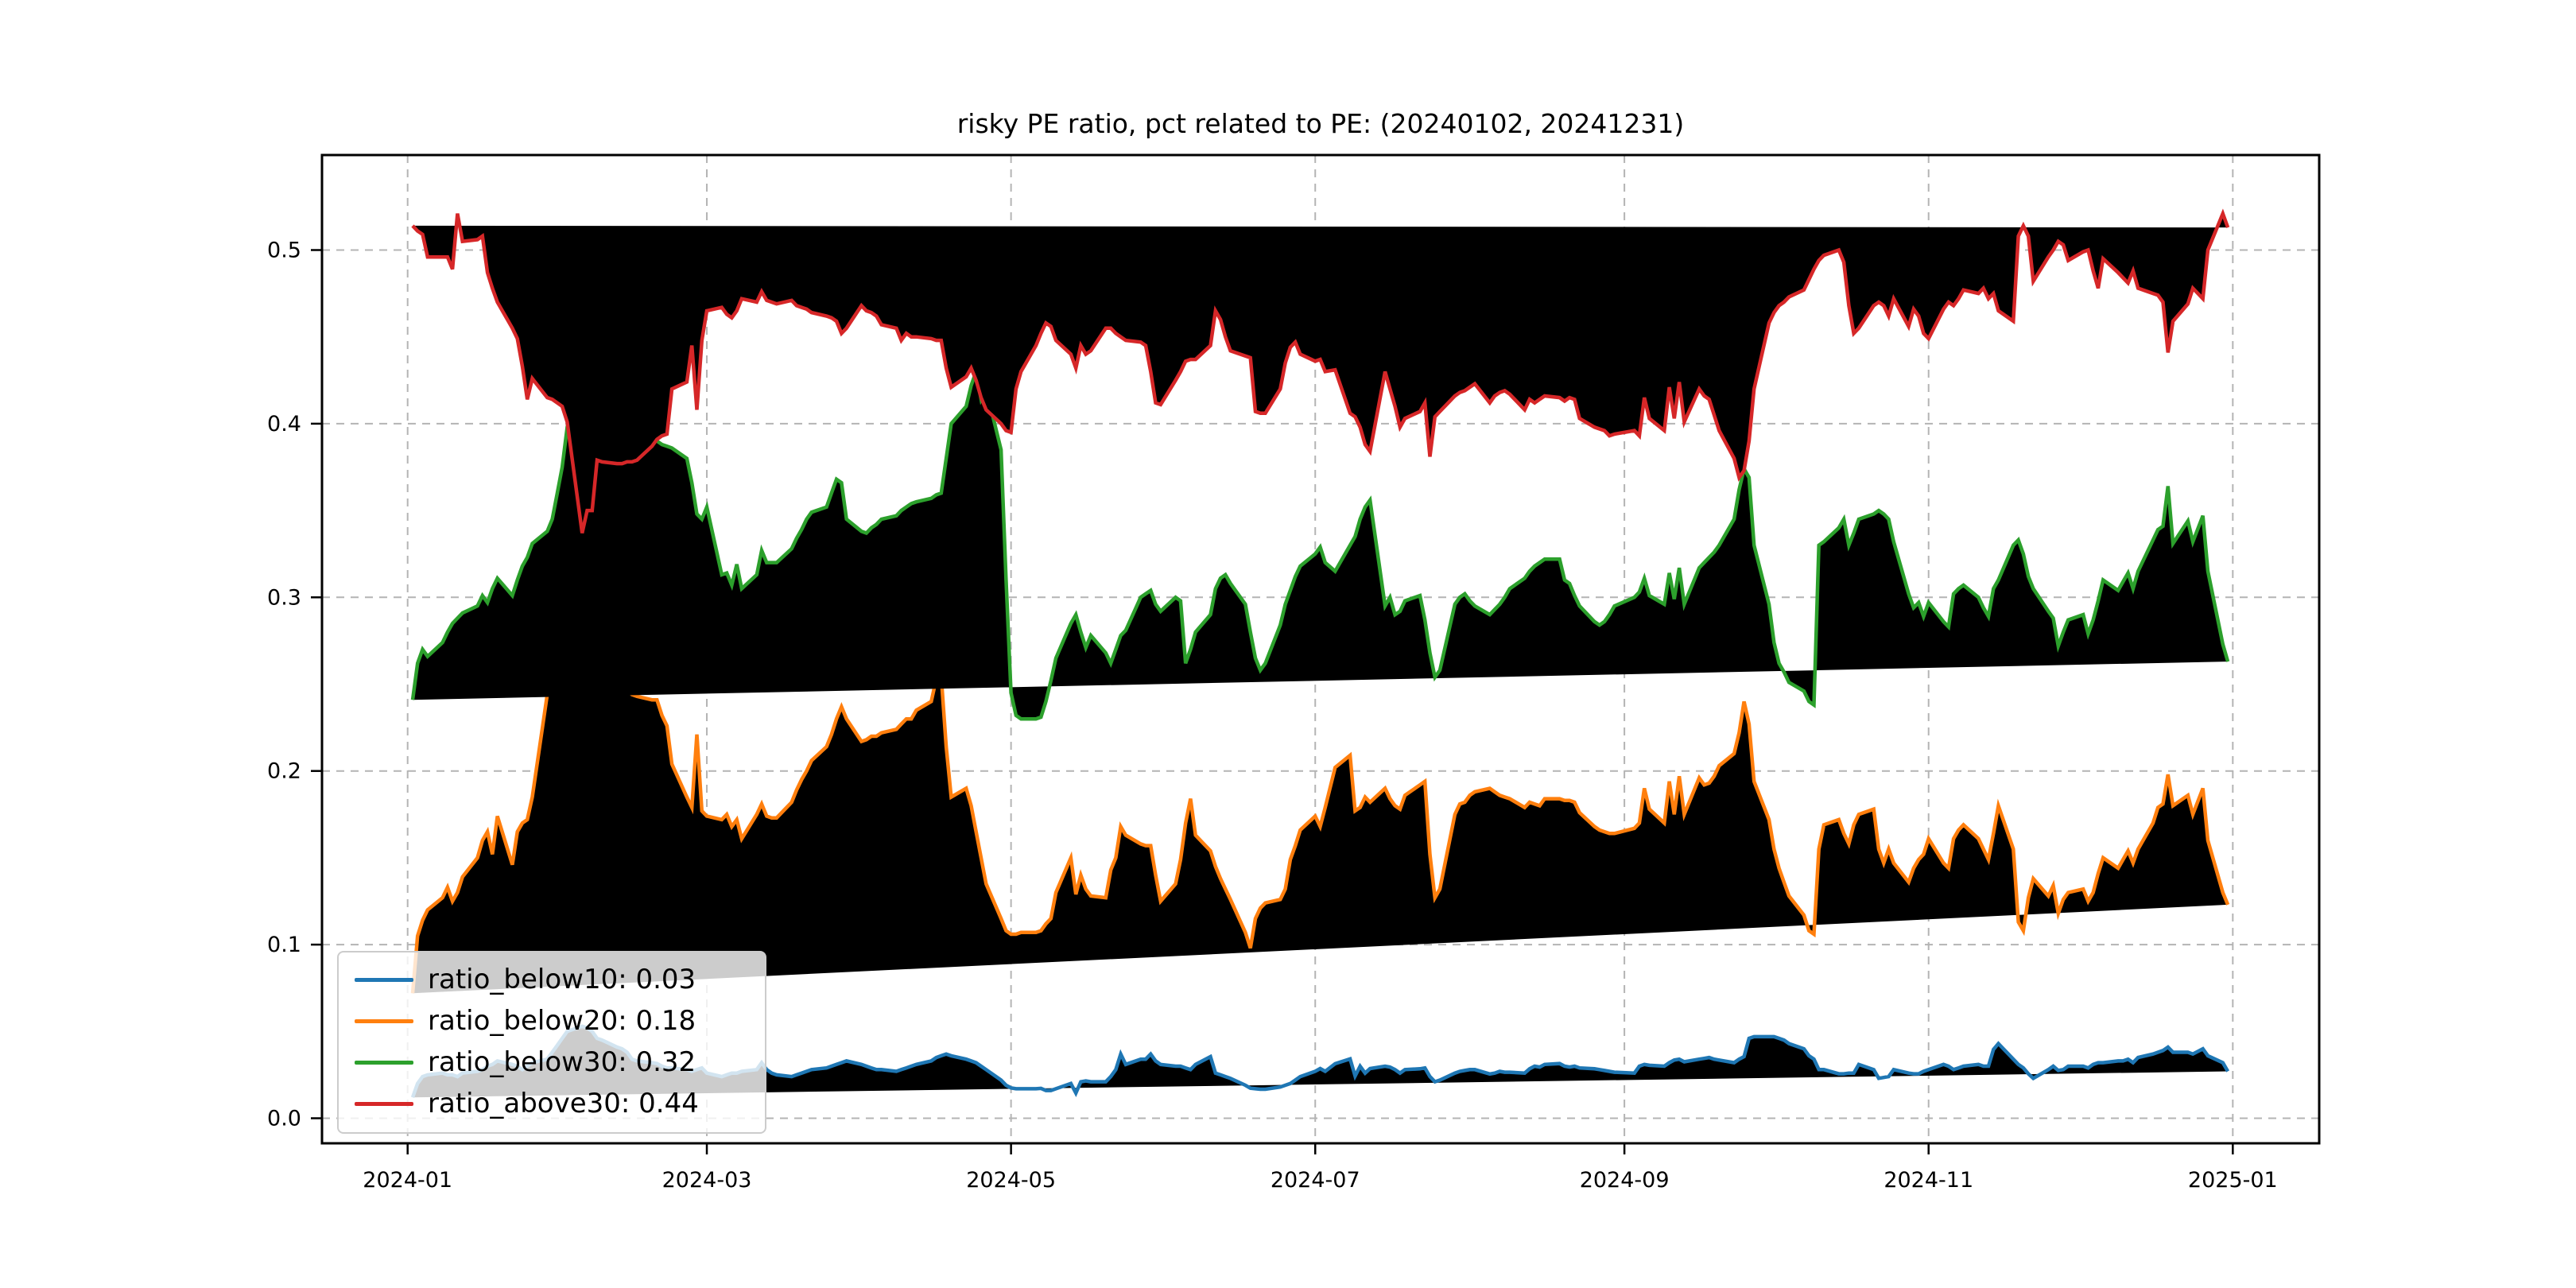 The width and height of the screenshot is (2576, 1288). Describe the element at coordinates (284, 598) in the screenshot. I see `y-tick-label: 0.3` at that location.